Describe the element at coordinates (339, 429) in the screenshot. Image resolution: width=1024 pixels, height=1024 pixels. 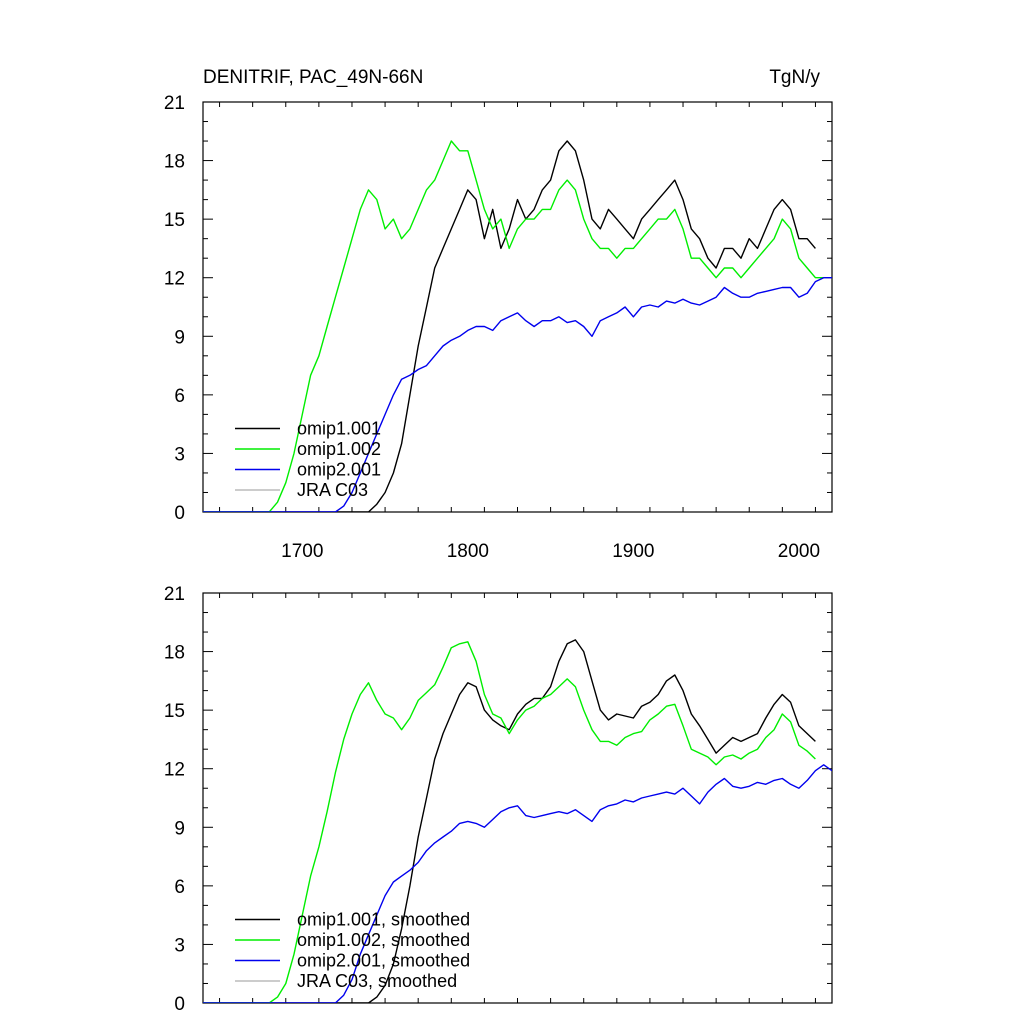
I see `legend-label: omip1.001` at that location.